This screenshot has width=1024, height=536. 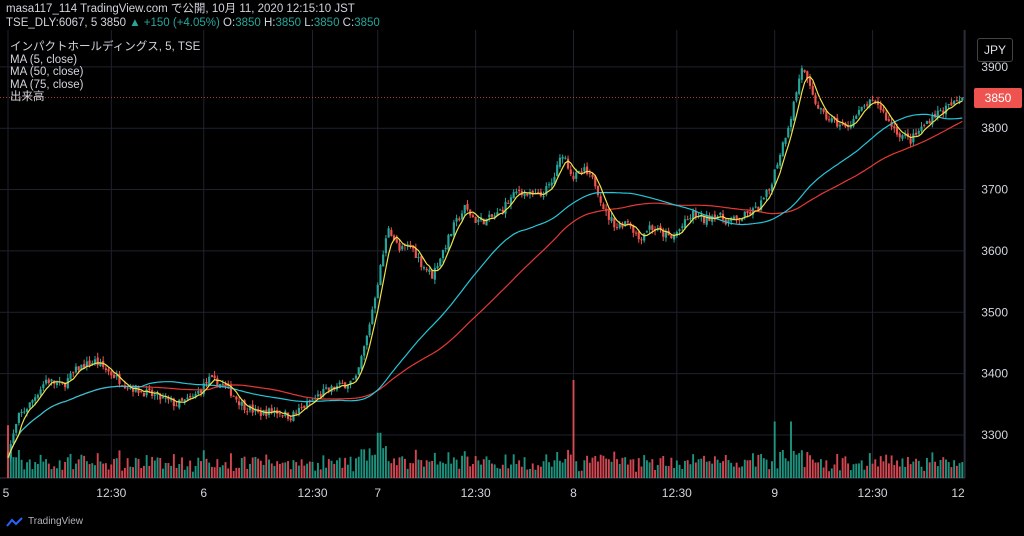 I want to click on legend-ma50: MA (50, close), so click(x=47, y=72).